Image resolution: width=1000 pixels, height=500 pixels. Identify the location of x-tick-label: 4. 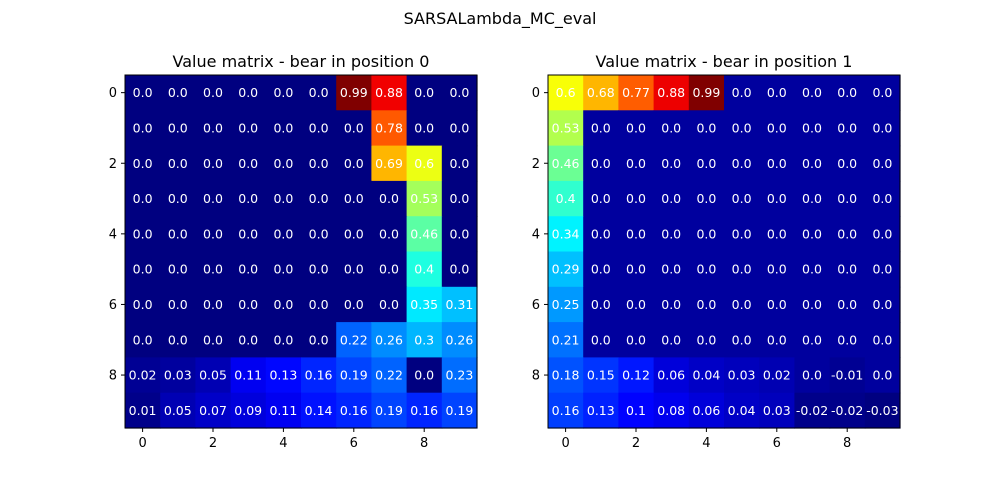
(283, 443).